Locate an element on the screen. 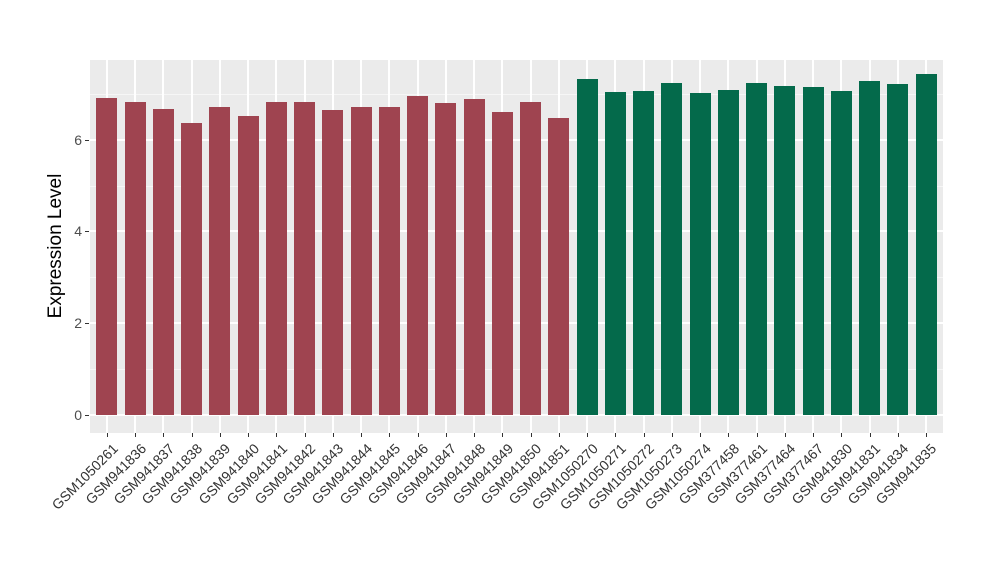 Image resolution: width=1000 pixels, height=580 pixels. bar-GSM941839 is located at coordinates (220, 261).